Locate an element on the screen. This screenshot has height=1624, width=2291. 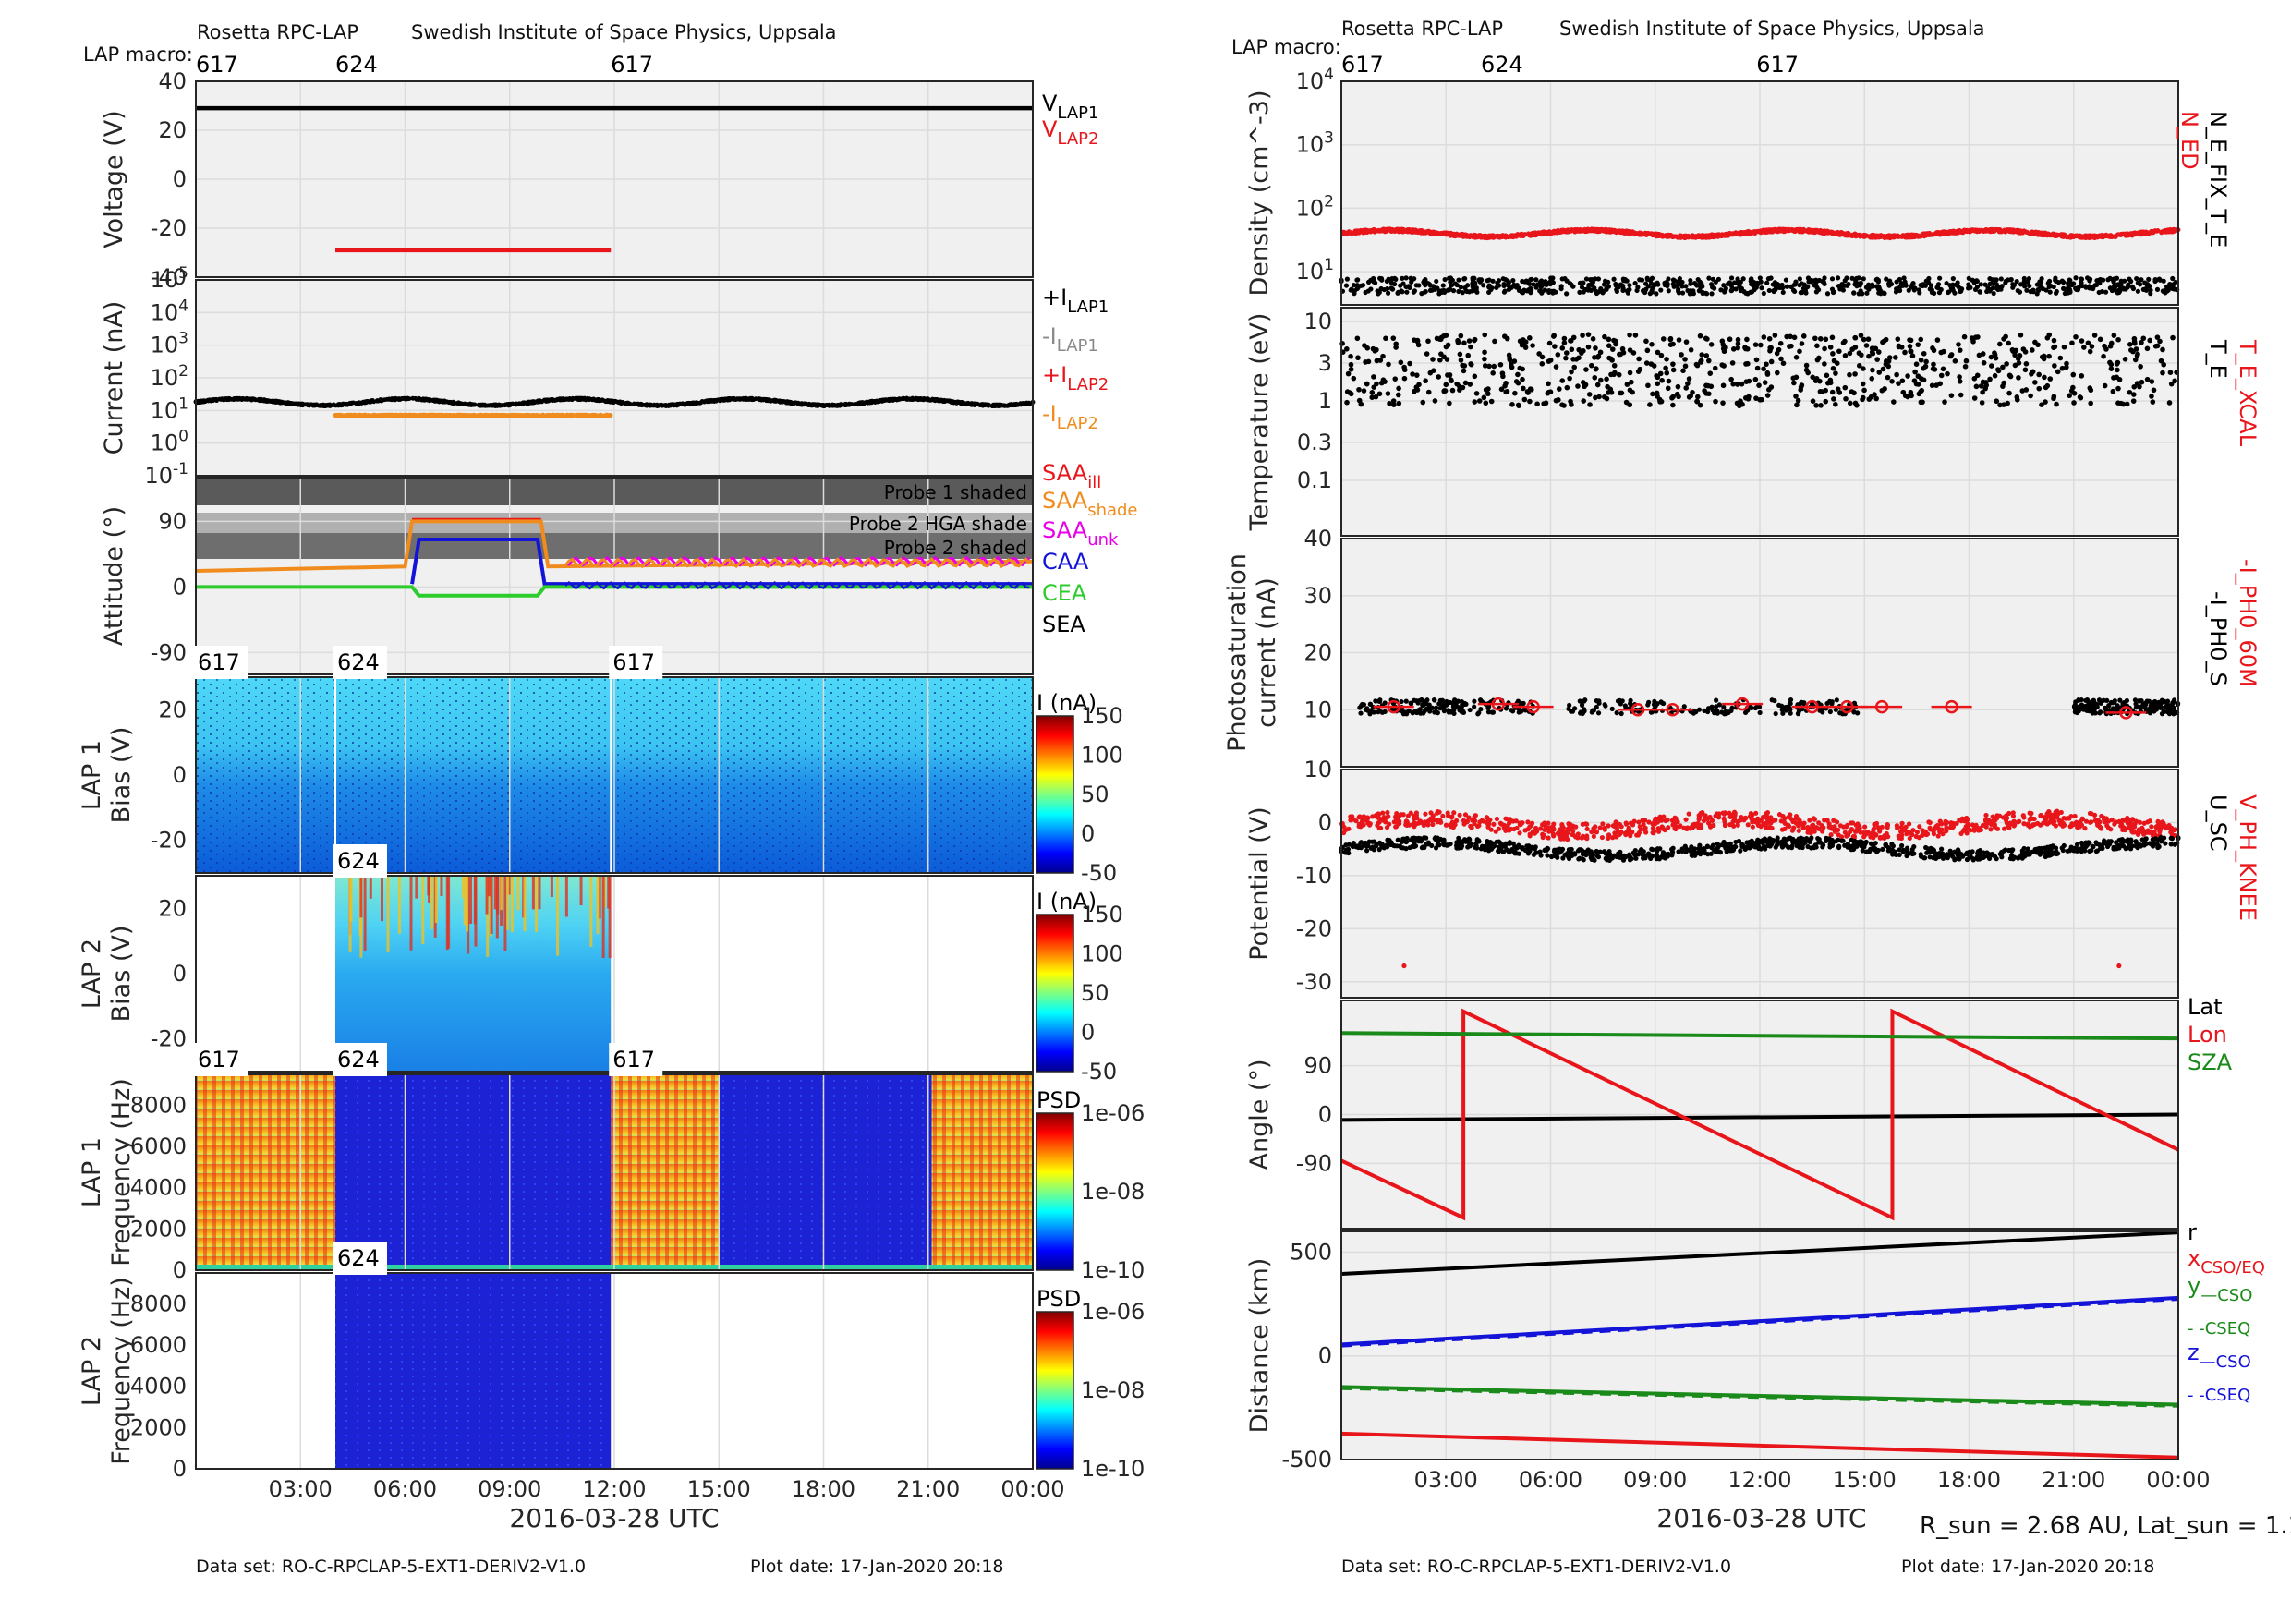
colorbar is located at coordinates (1054, 794).